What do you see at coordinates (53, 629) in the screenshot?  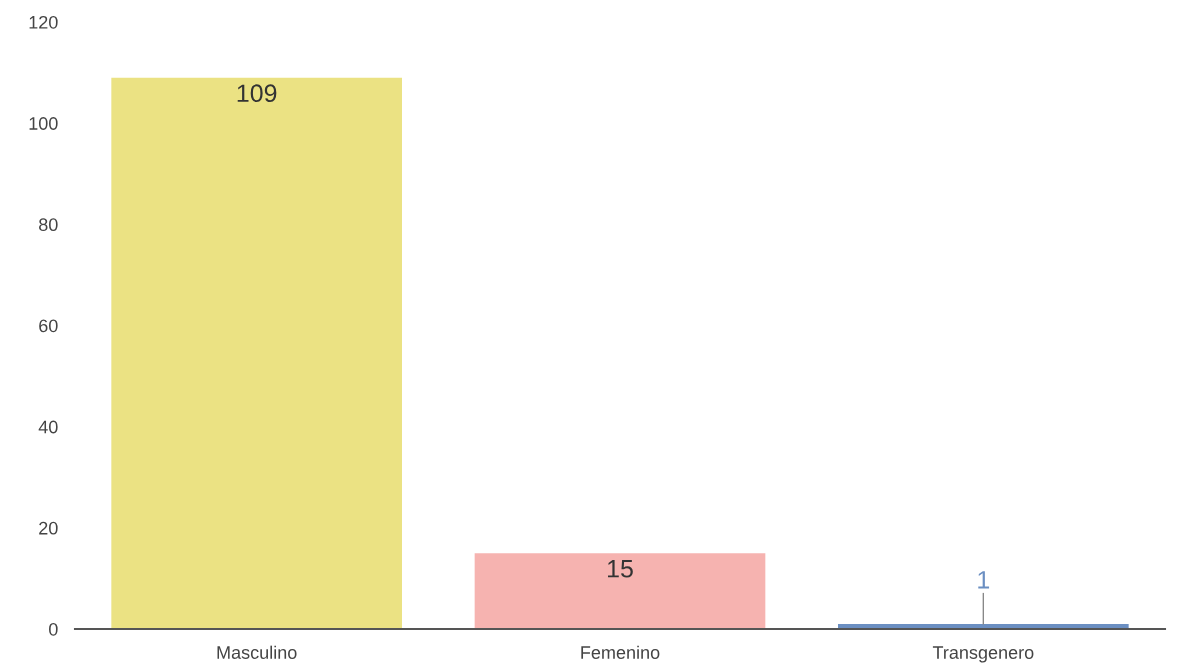 I see `y-tick-label: 0` at bounding box center [53, 629].